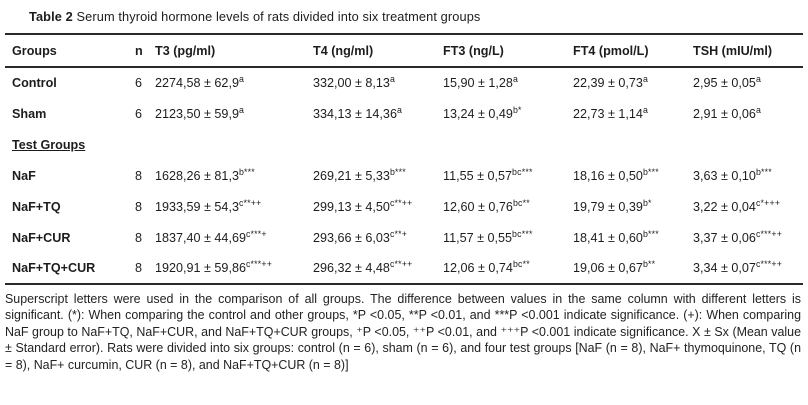  I want to click on mean-se-value: 2,91 ± 0,06, so click(724, 113).